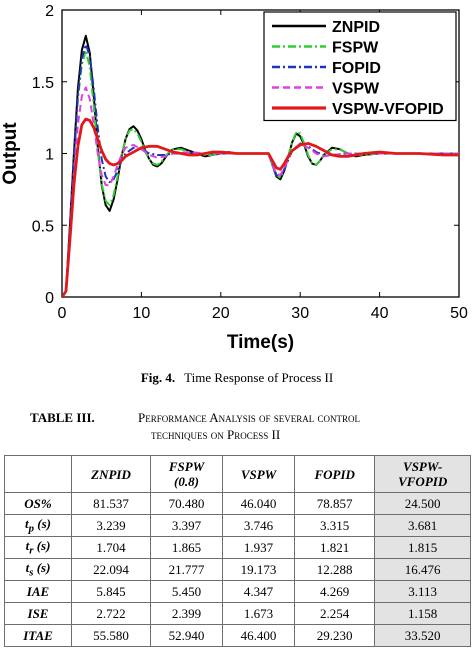 The width and height of the screenshot is (474, 663). I want to click on row-label: ITAE, so click(38, 635).